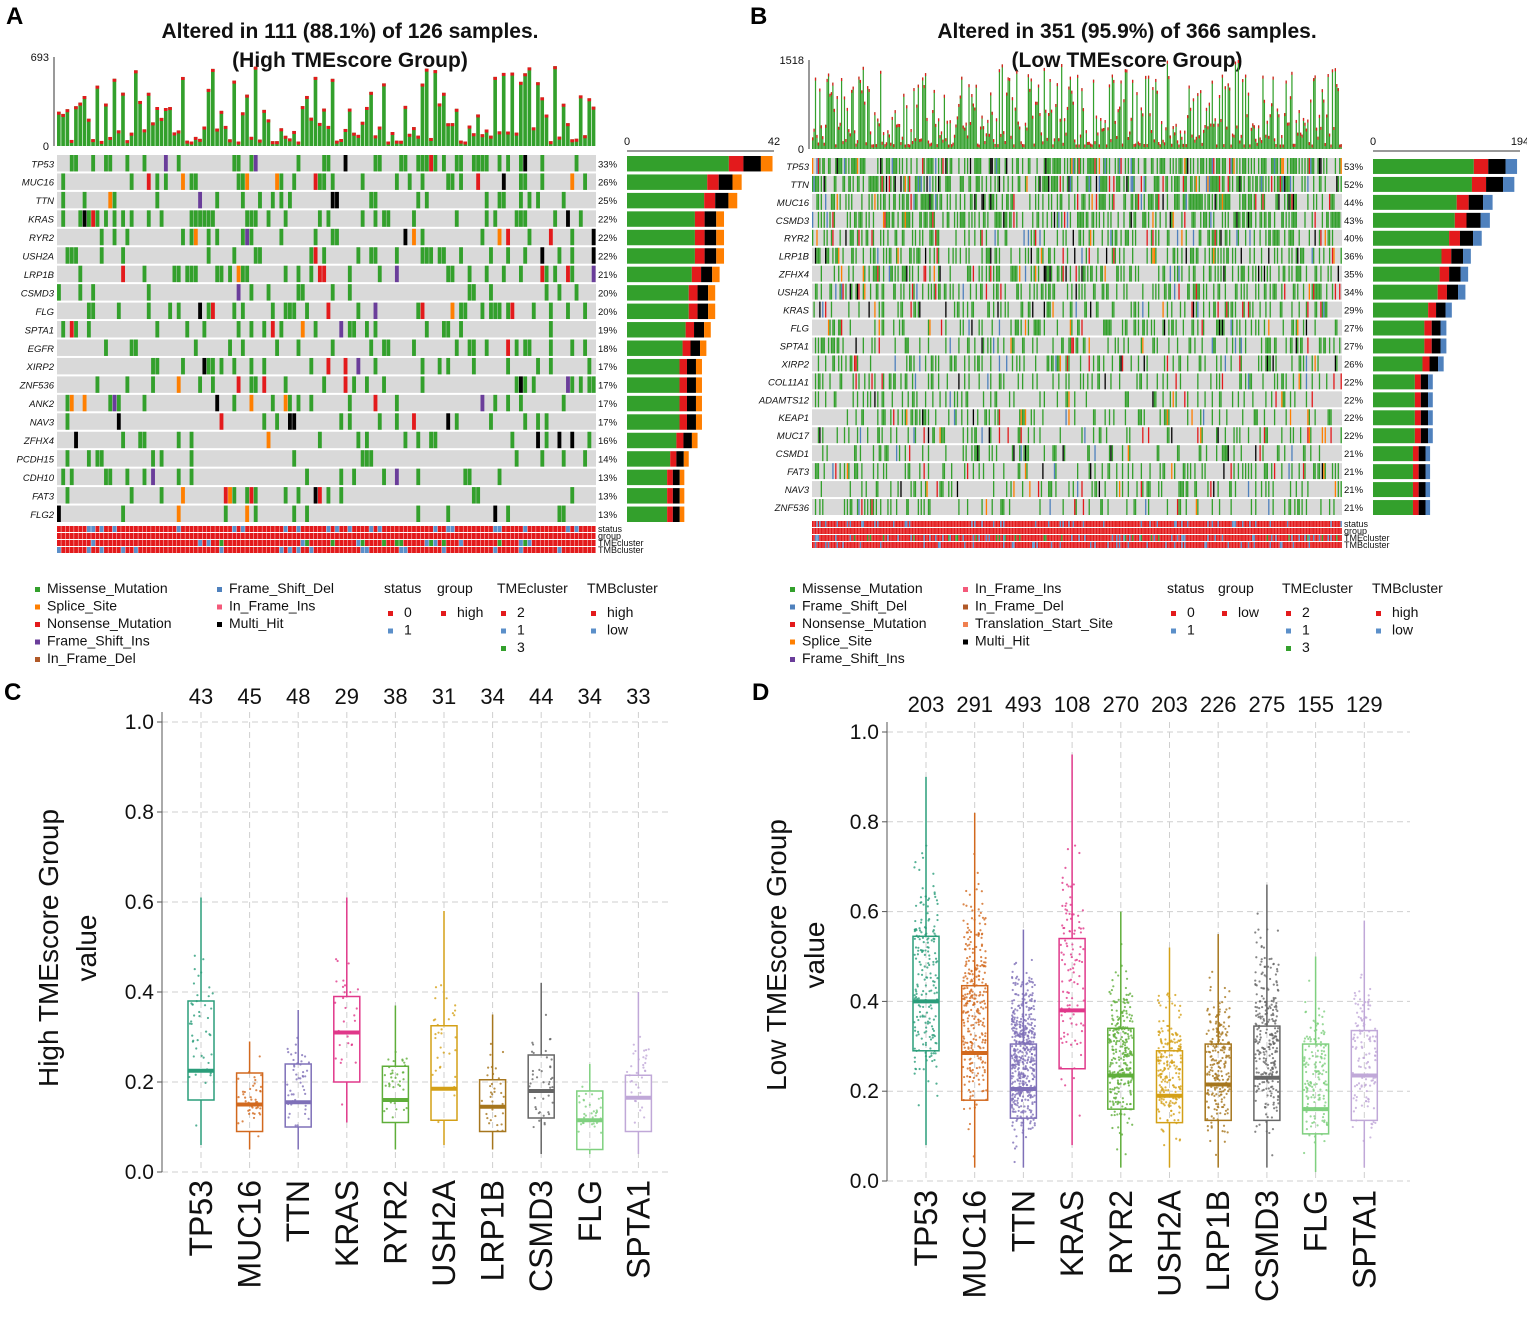 This screenshot has width=1527, height=1322. Describe the element at coordinates (797, 490) in the screenshot. I see `gene-label: NAV3` at that location.